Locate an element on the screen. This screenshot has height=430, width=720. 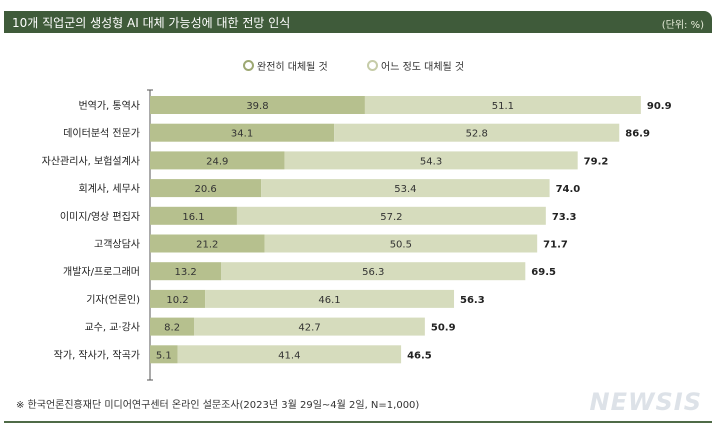
category-label: 고객상담사 is located at coordinates (117, 245).